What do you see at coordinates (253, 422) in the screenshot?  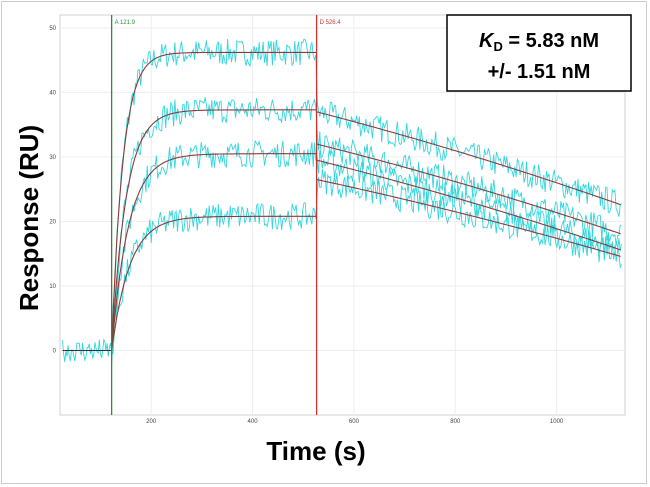 I see `x-tick-label: 400` at bounding box center [253, 422].